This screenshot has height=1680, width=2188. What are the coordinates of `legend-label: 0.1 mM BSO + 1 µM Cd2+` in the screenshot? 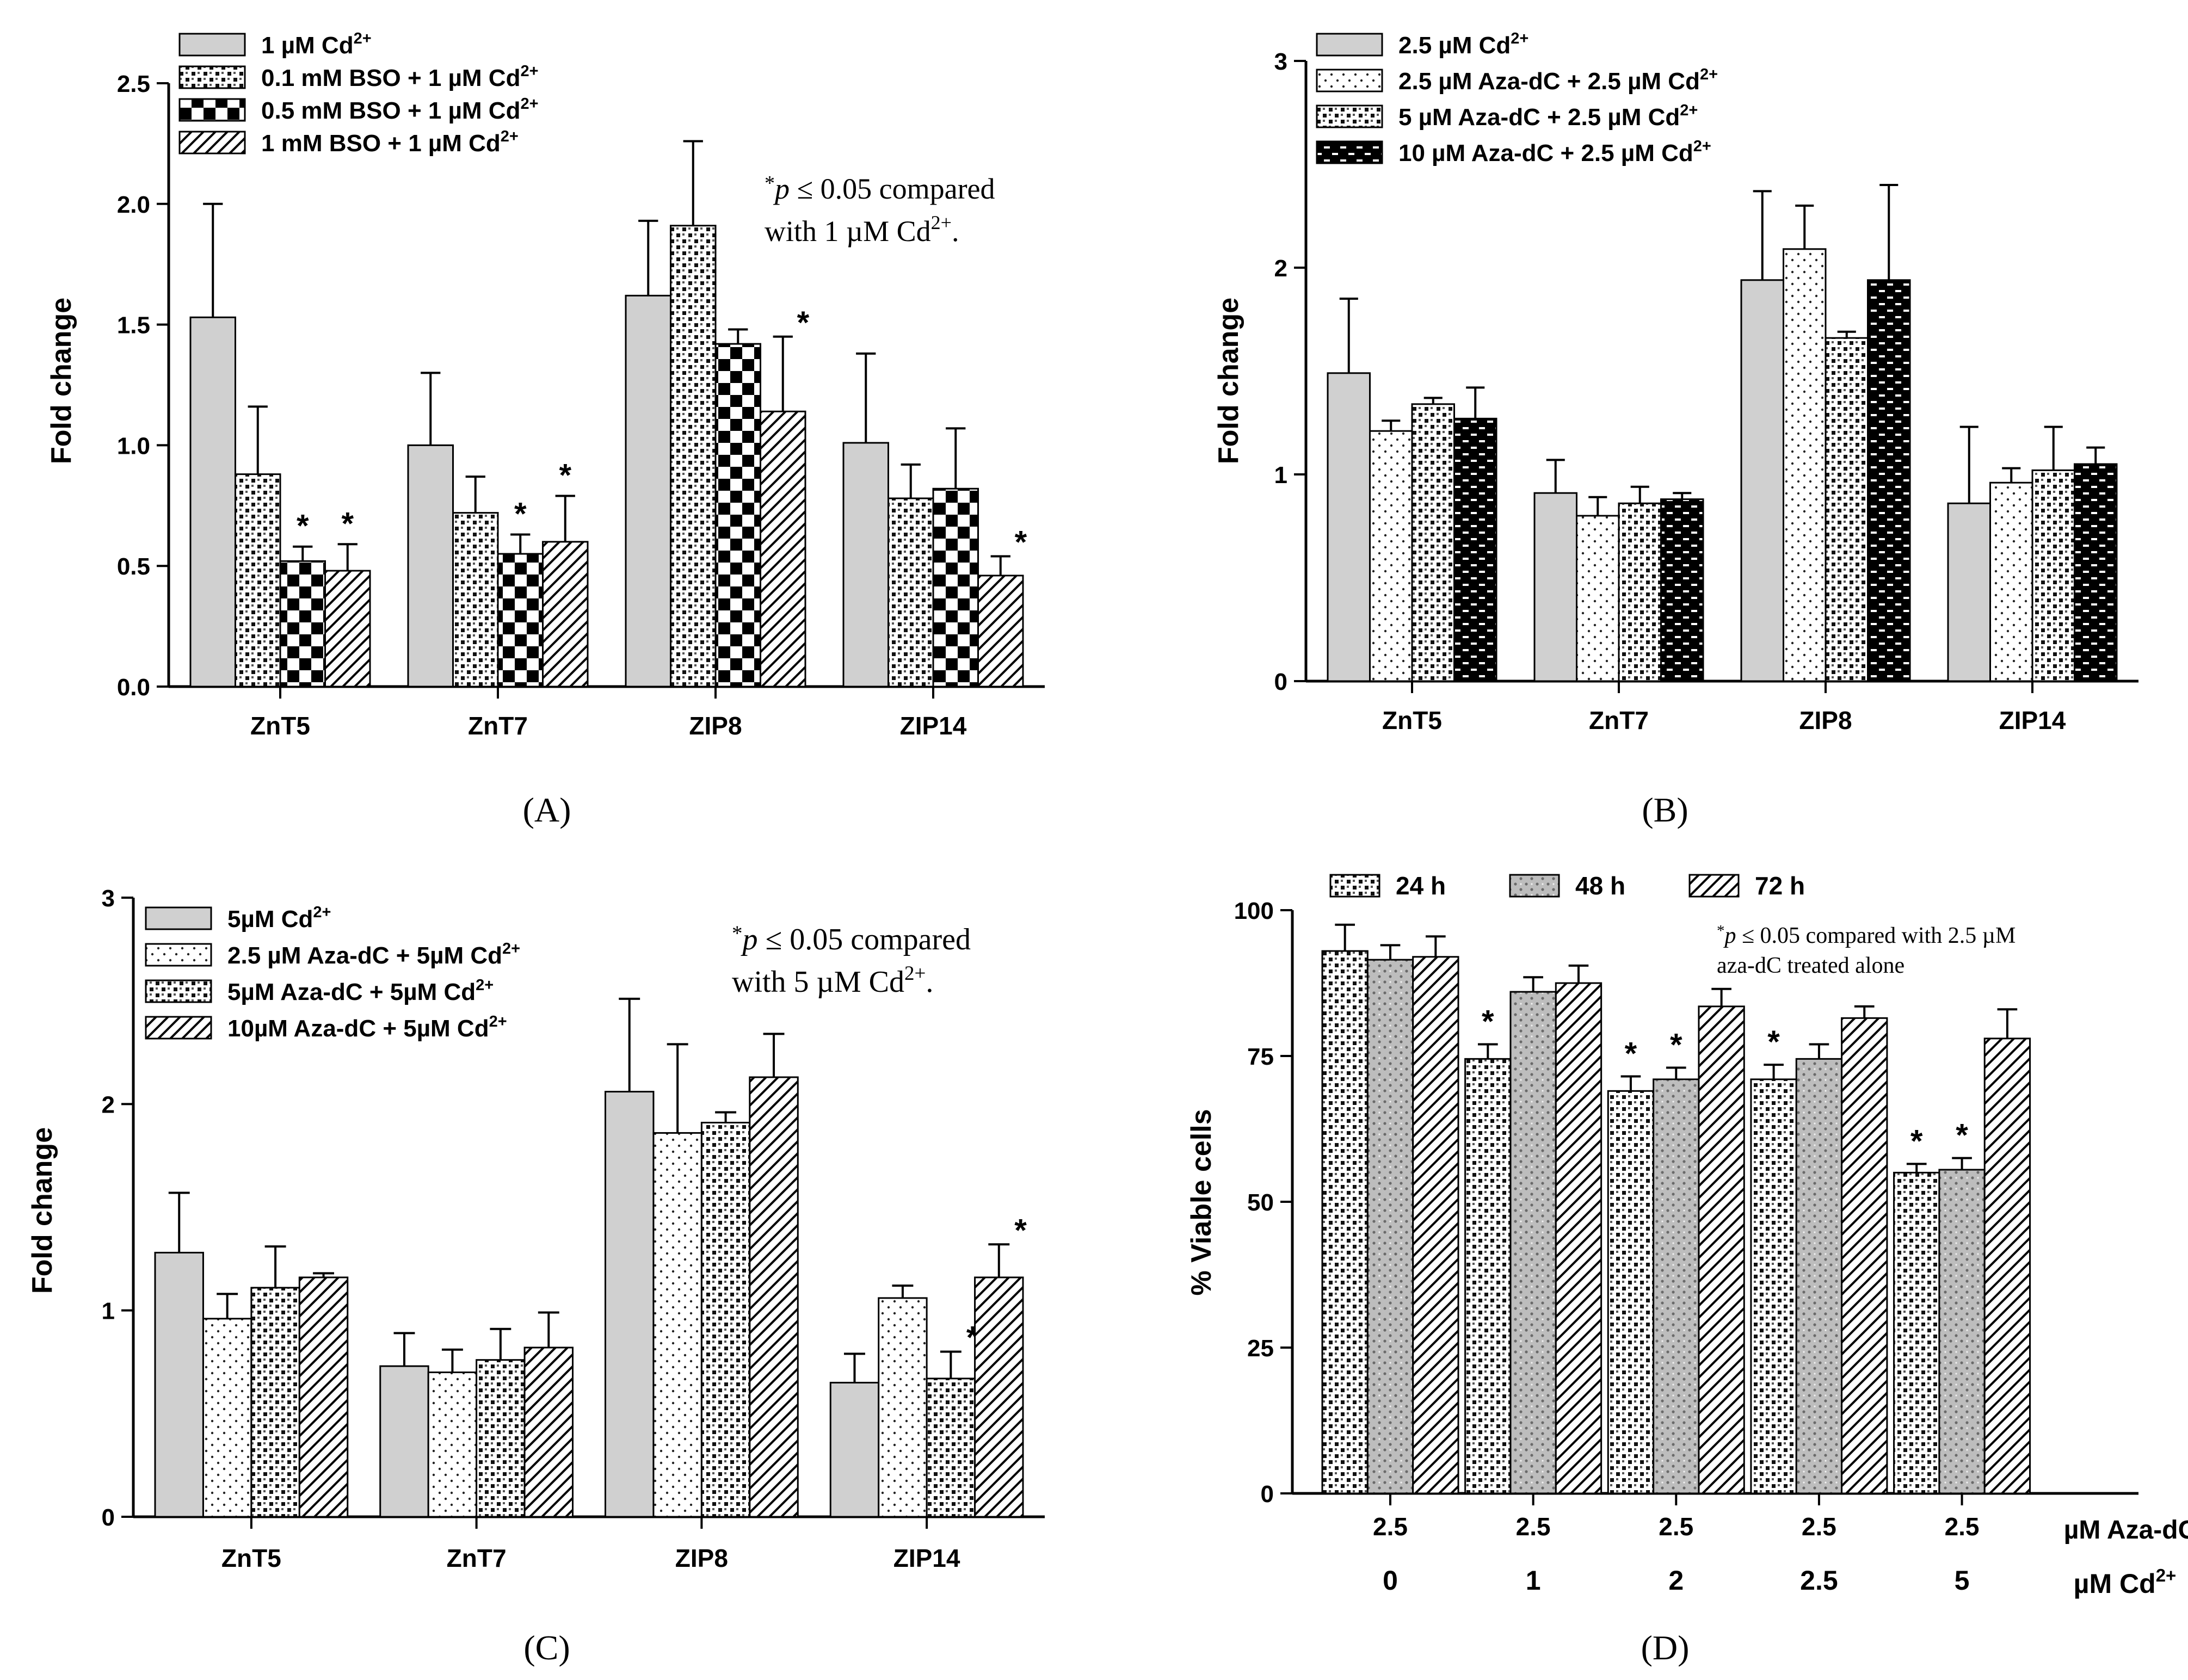 It's located at (400, 77).